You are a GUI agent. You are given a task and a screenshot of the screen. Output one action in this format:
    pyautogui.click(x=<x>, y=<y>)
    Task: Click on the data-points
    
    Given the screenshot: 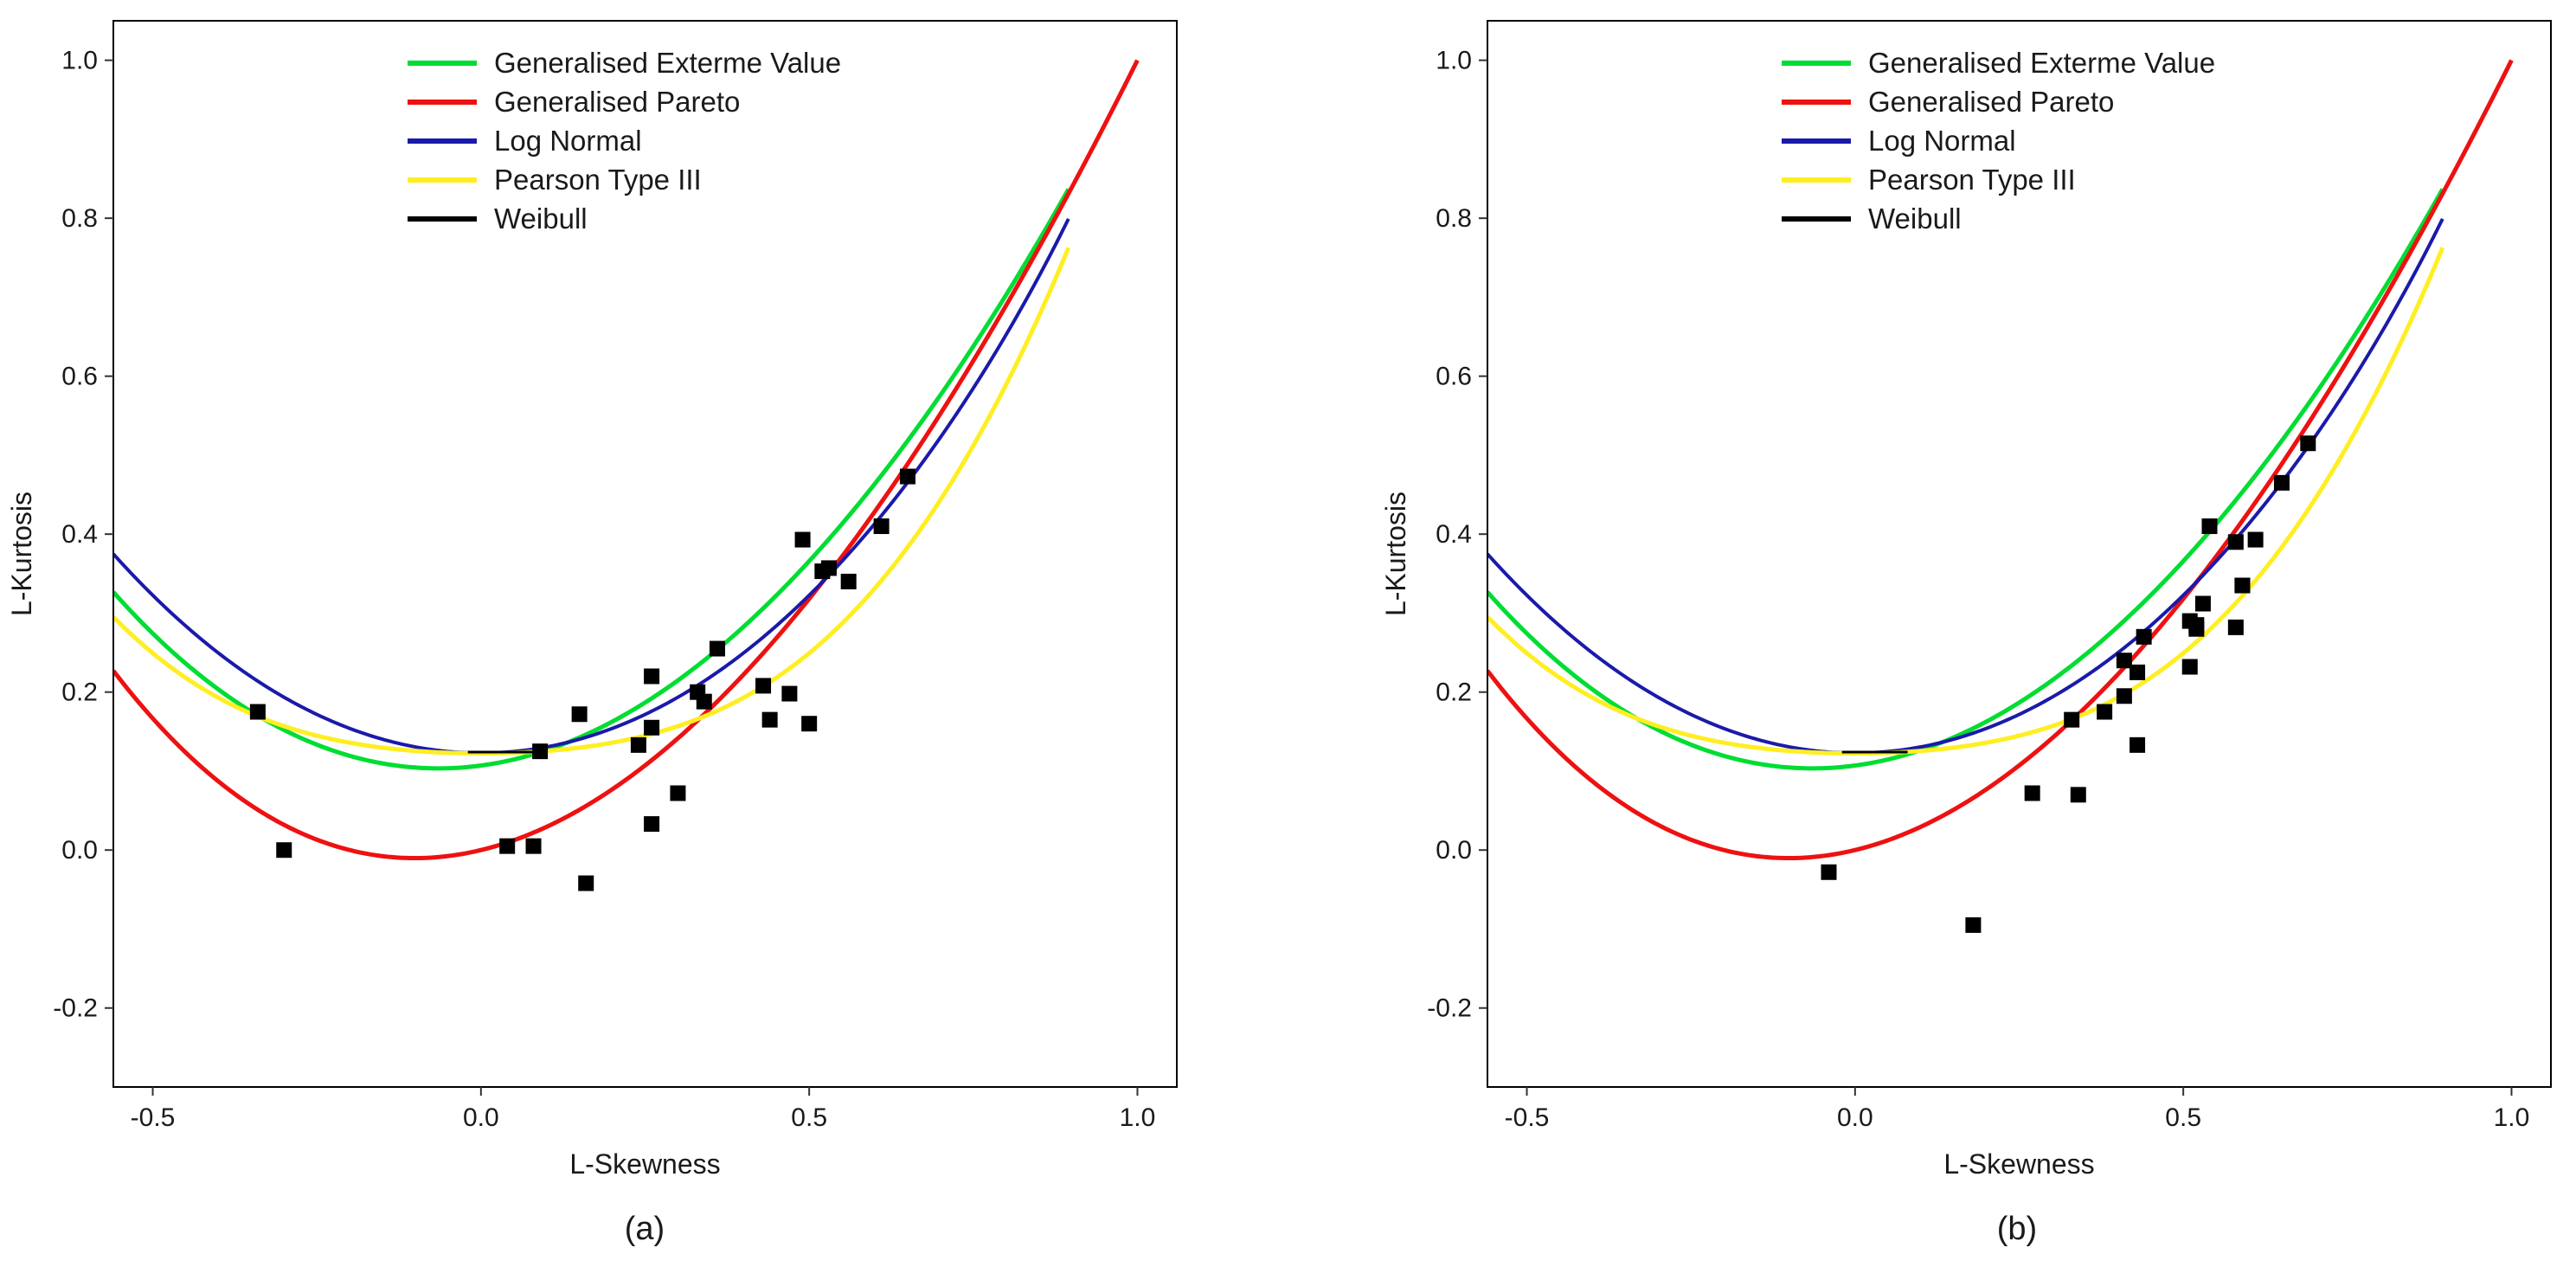 What is the action you would take?
    pyautogui.click(x=2069, y=684)
    